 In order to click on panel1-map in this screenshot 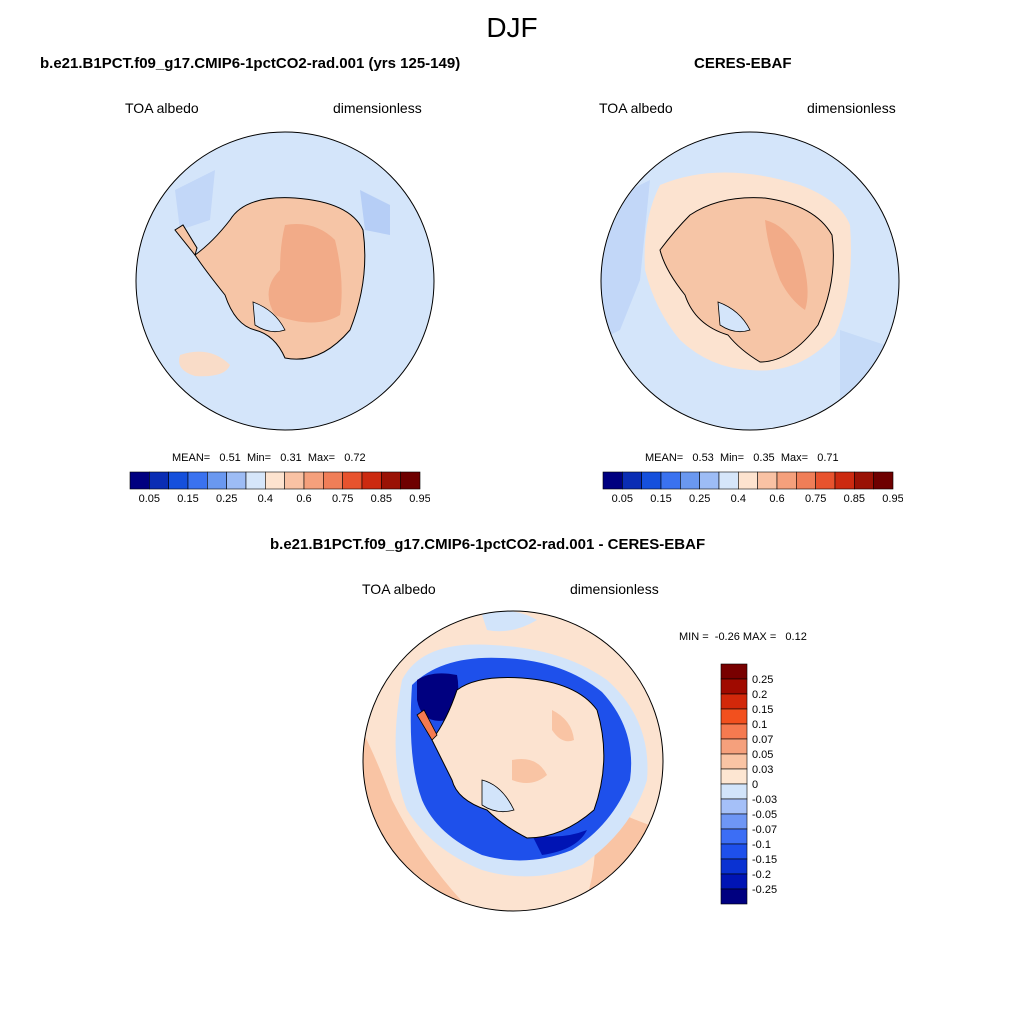, I will do `click(285, 281)`.